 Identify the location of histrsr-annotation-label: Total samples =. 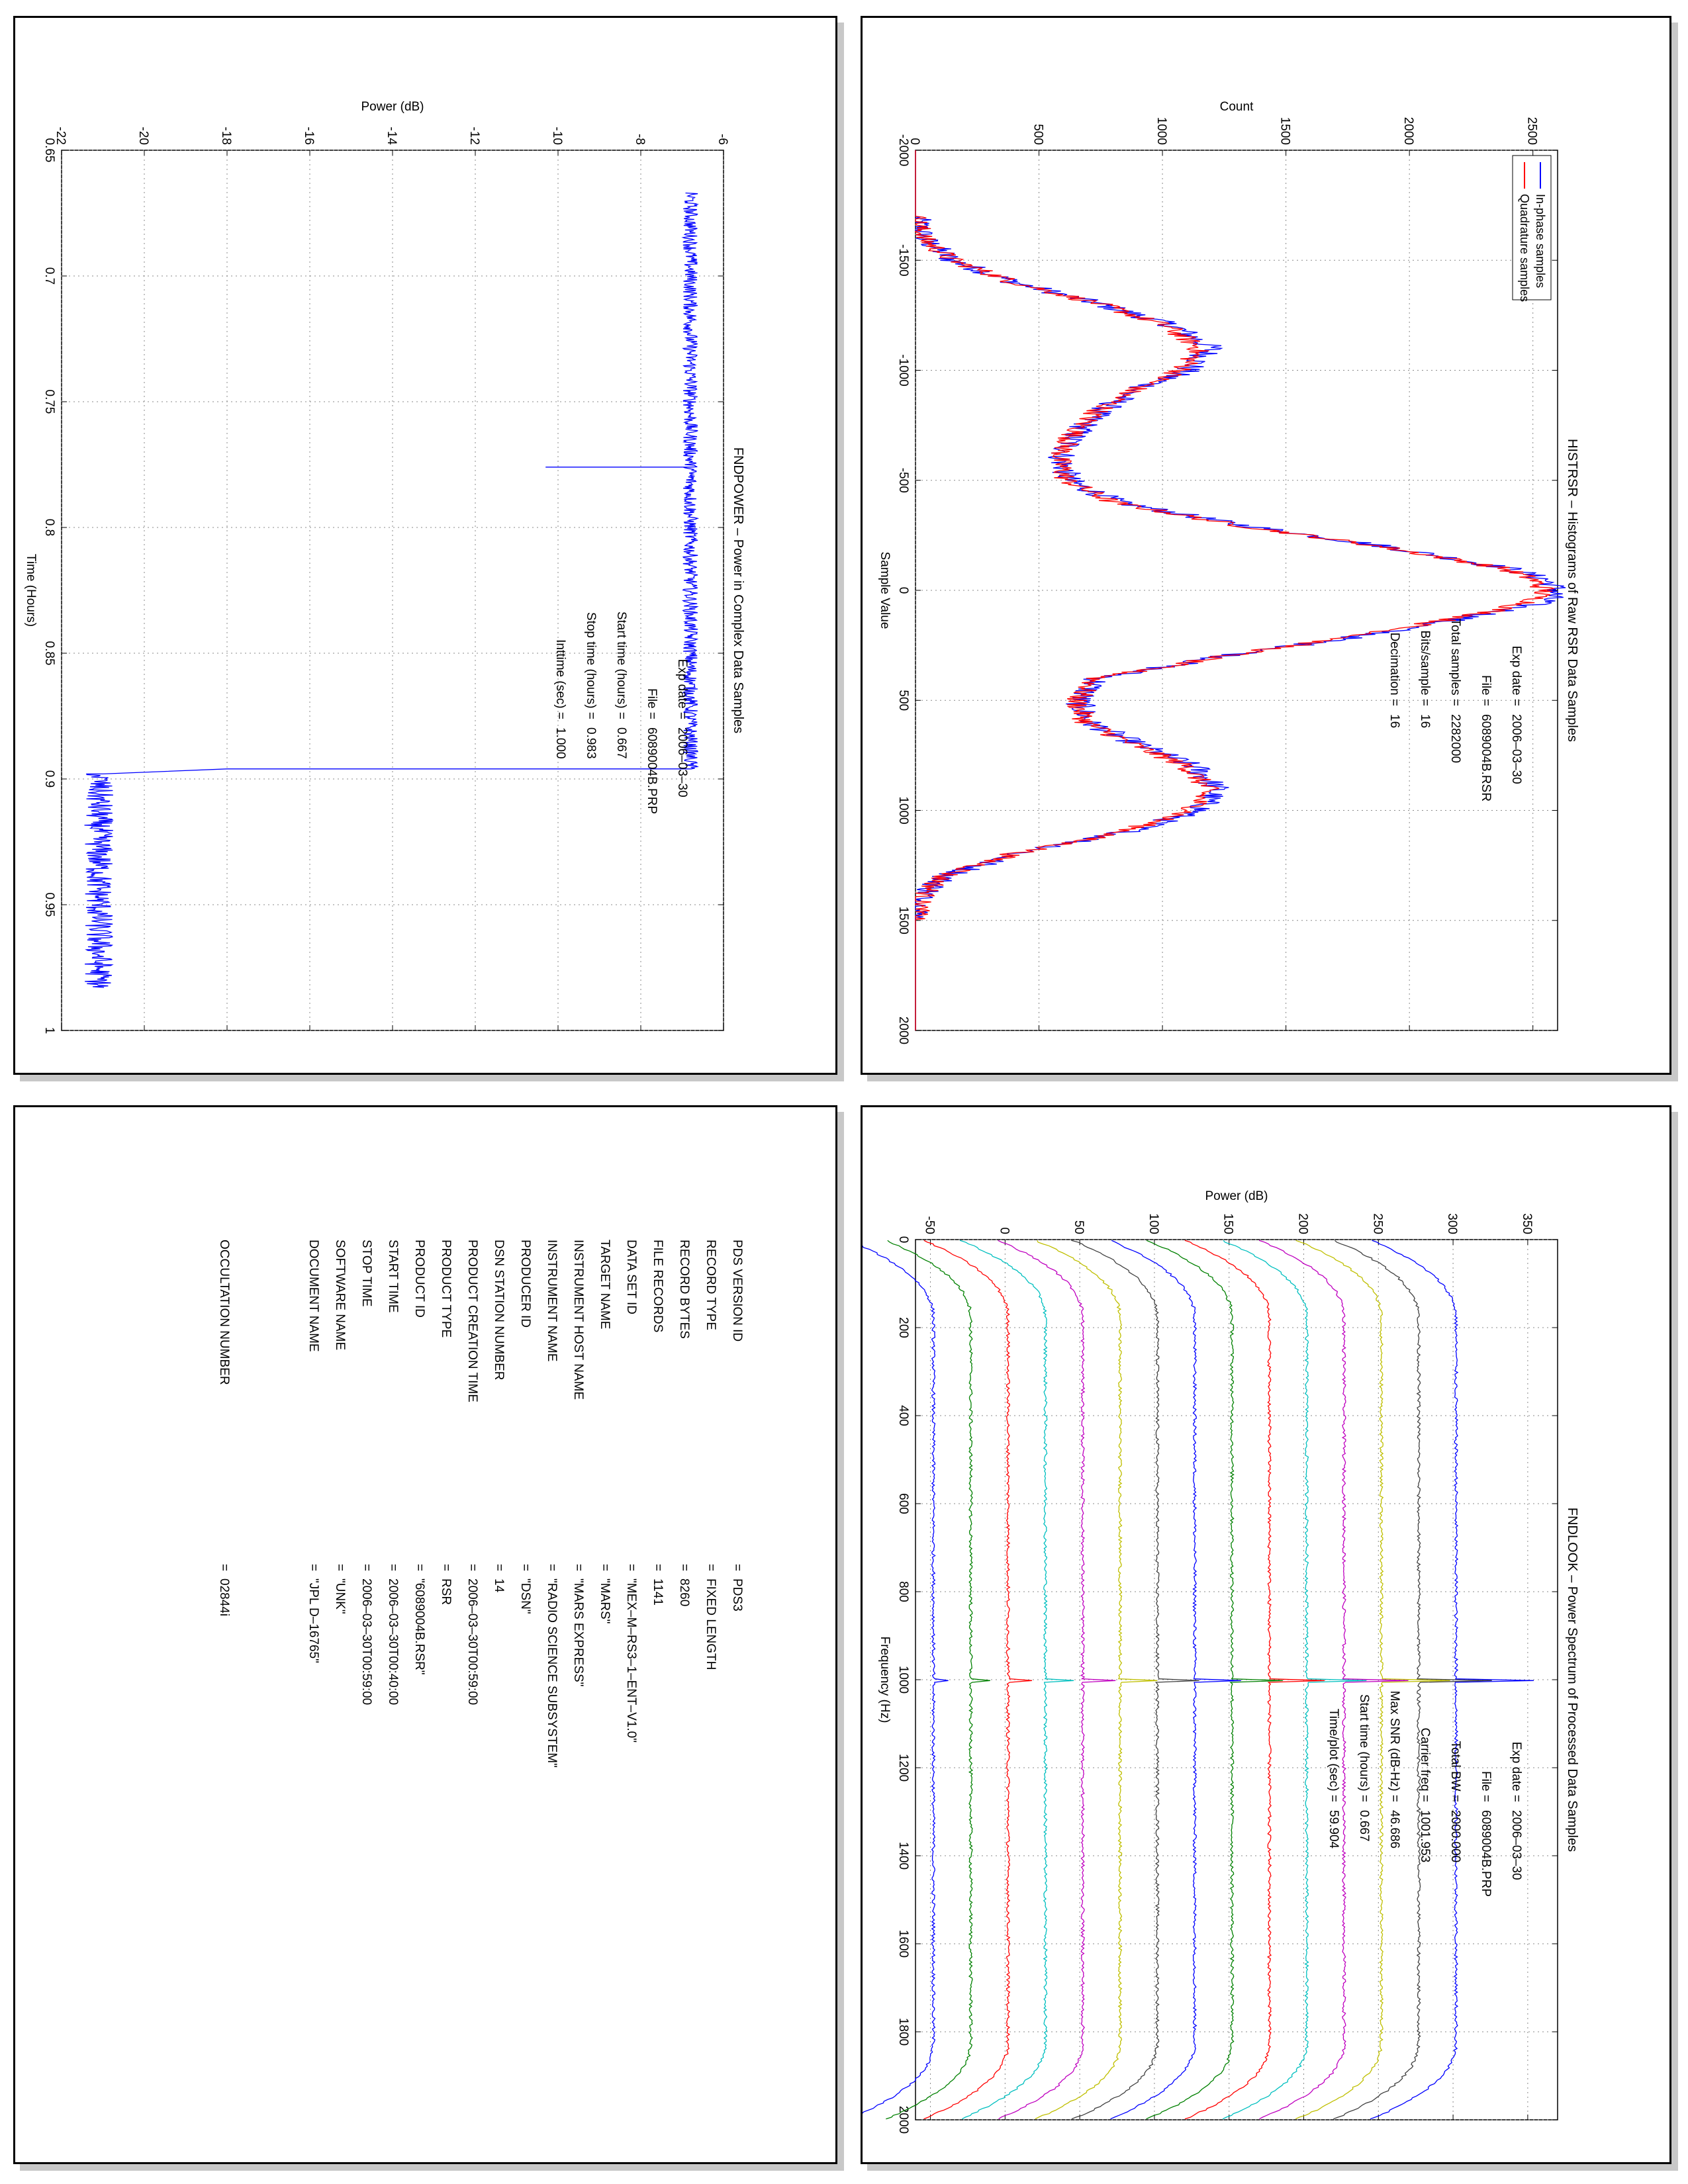
(1455, 662).